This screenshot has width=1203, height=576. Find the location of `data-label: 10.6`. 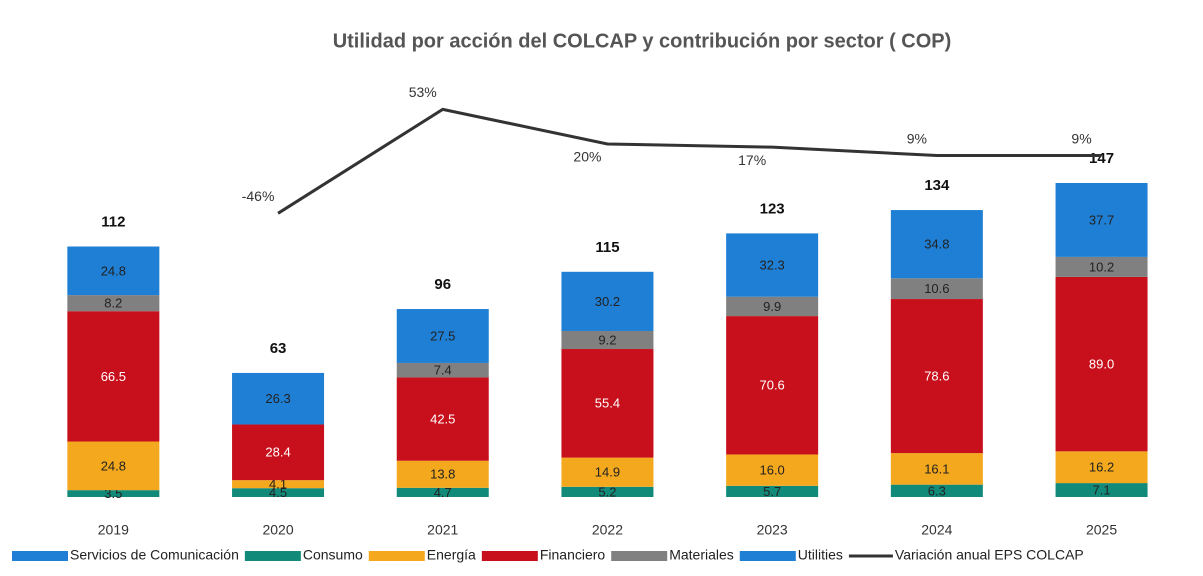

data-label: 10.6 is located at coordinates (936, 288).